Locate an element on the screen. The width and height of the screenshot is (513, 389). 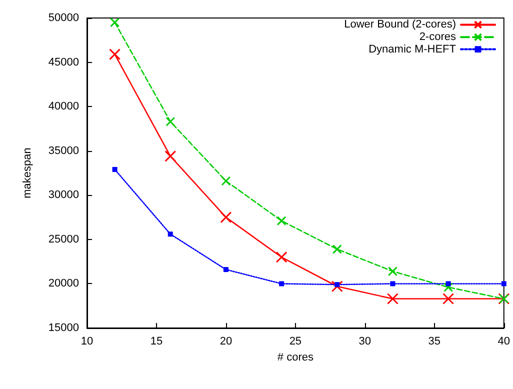
y-tick-label: 25000 is located at coordinates (63, 239).